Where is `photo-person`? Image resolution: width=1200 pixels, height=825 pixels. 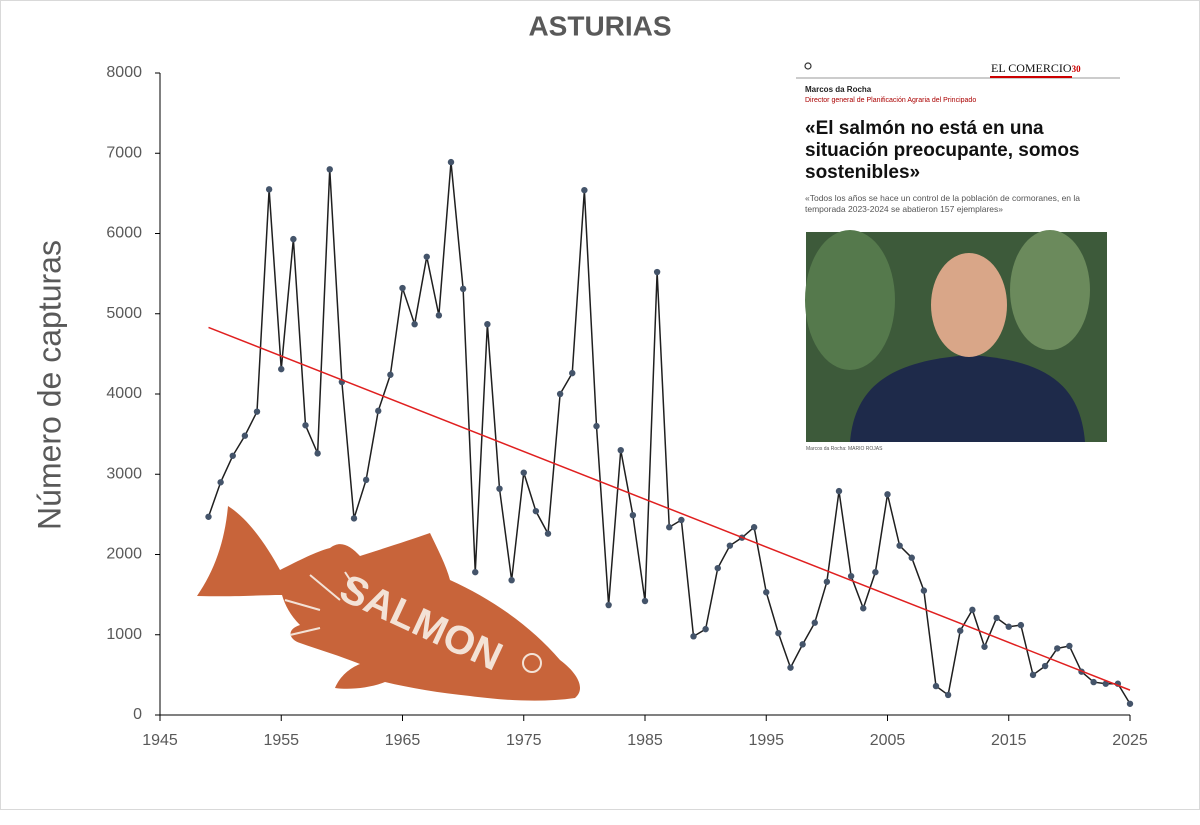 photo-person is located at coordinates (967, 398).